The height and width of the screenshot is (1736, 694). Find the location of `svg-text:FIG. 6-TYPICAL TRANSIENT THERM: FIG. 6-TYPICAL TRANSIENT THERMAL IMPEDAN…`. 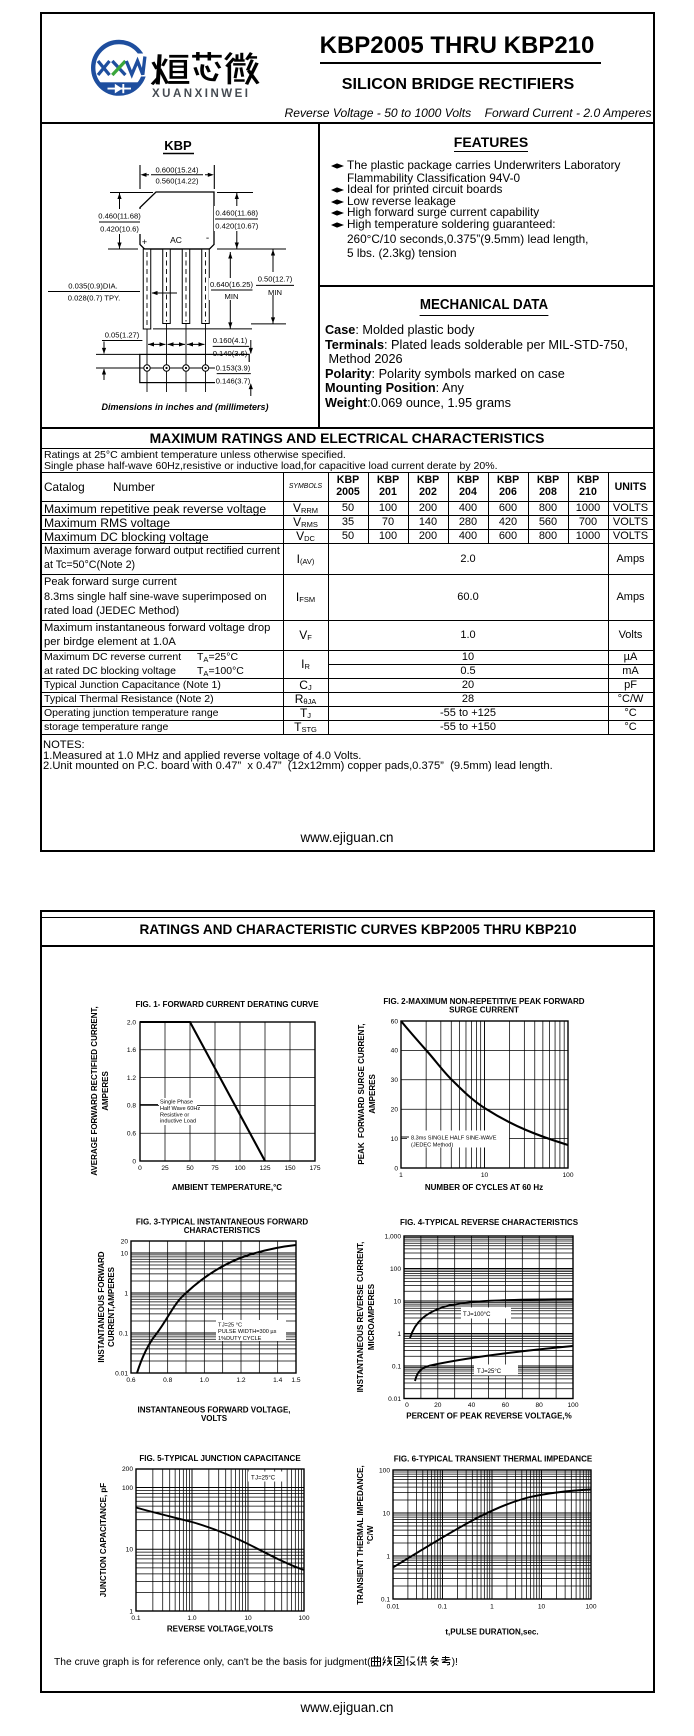

svg-text:FIG. 6-TYPICAL TRANSIENT THERM: FIG. 6-TYPICAL TRANSIENT THERMAL IMPEDAN… is located at coordinates (493, 1459).